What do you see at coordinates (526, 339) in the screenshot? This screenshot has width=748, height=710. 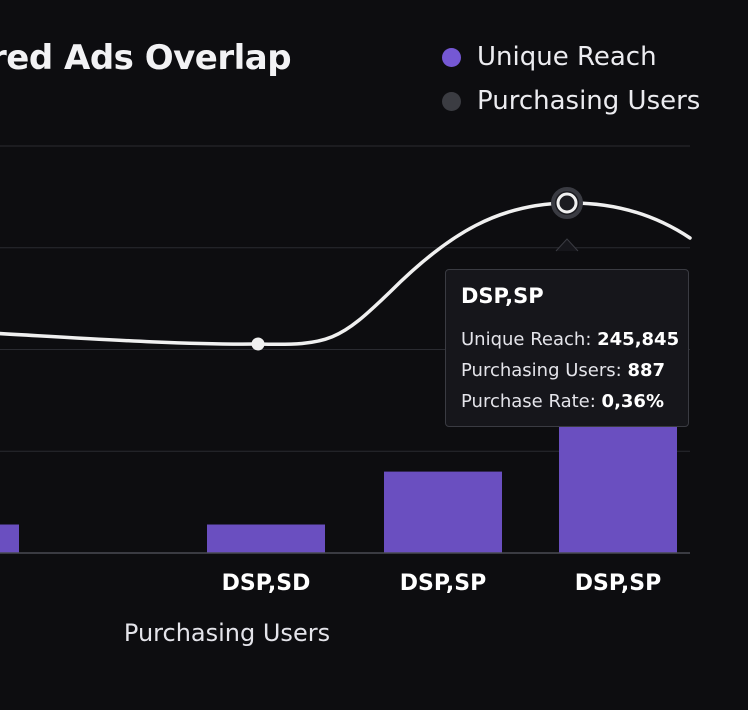 I see `tooltip-label: Unique Reach:` at bounding box center [526, 339].